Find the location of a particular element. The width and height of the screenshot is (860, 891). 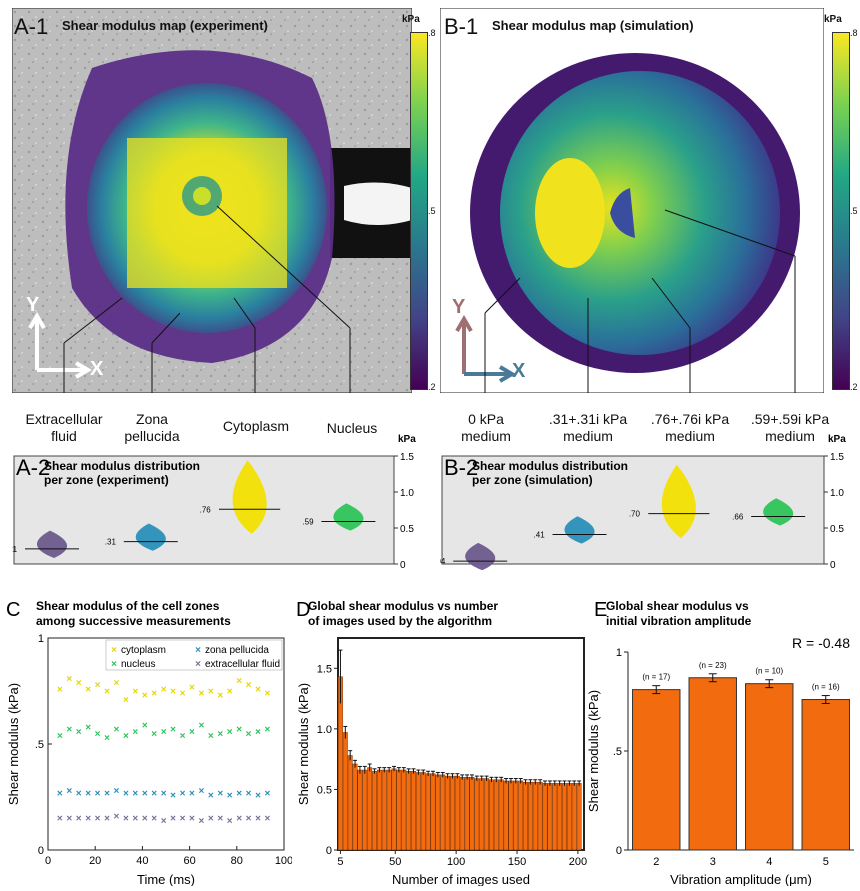

zone-line2: pellucida is located at coordinates (152, 436).